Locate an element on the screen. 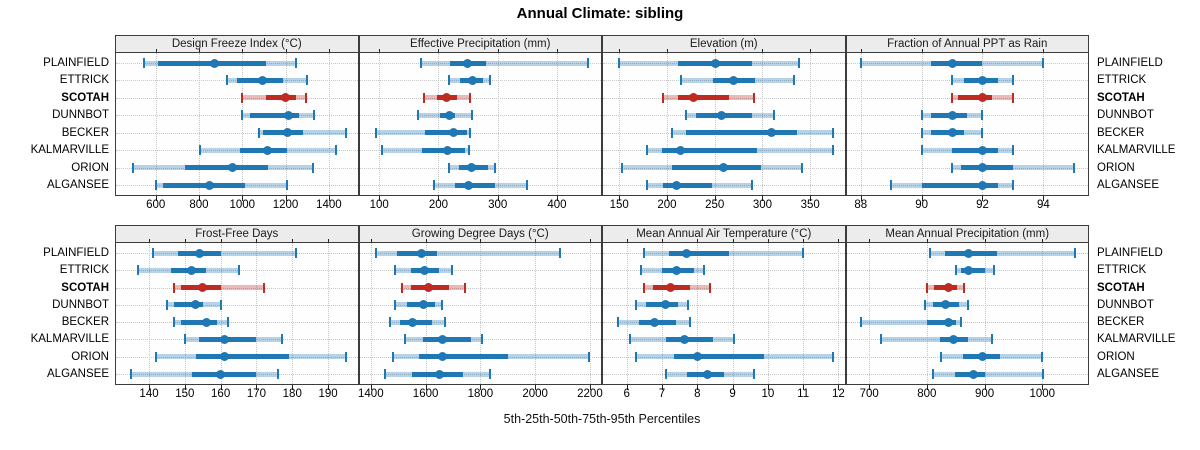  median-dot-orion is located at coordinates (233, 168).